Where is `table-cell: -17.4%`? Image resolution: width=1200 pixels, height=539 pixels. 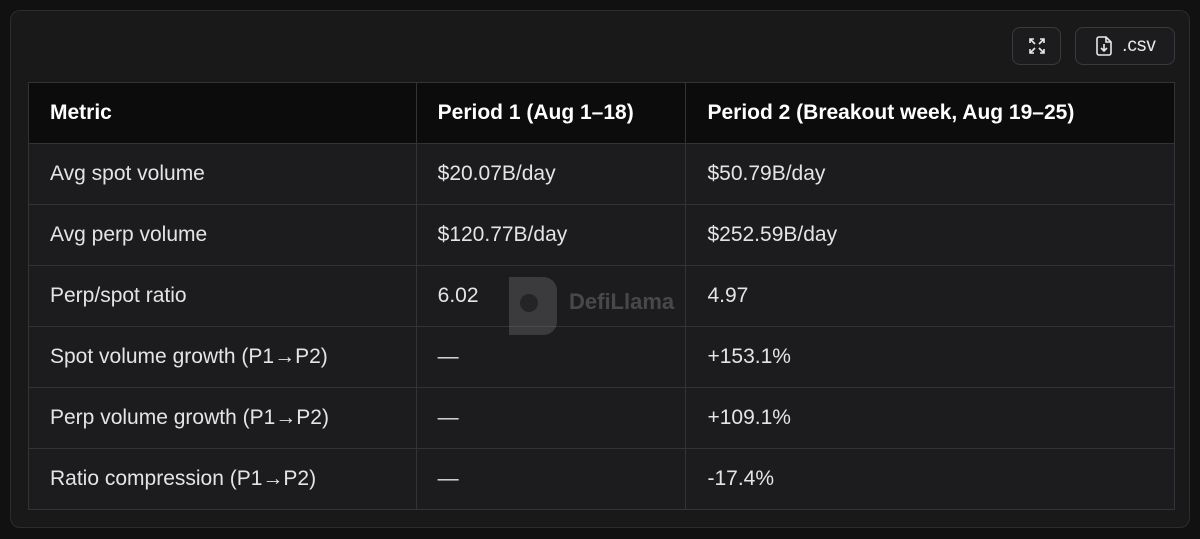 table-cell: -17.4% is located at coordinates (930, 479).